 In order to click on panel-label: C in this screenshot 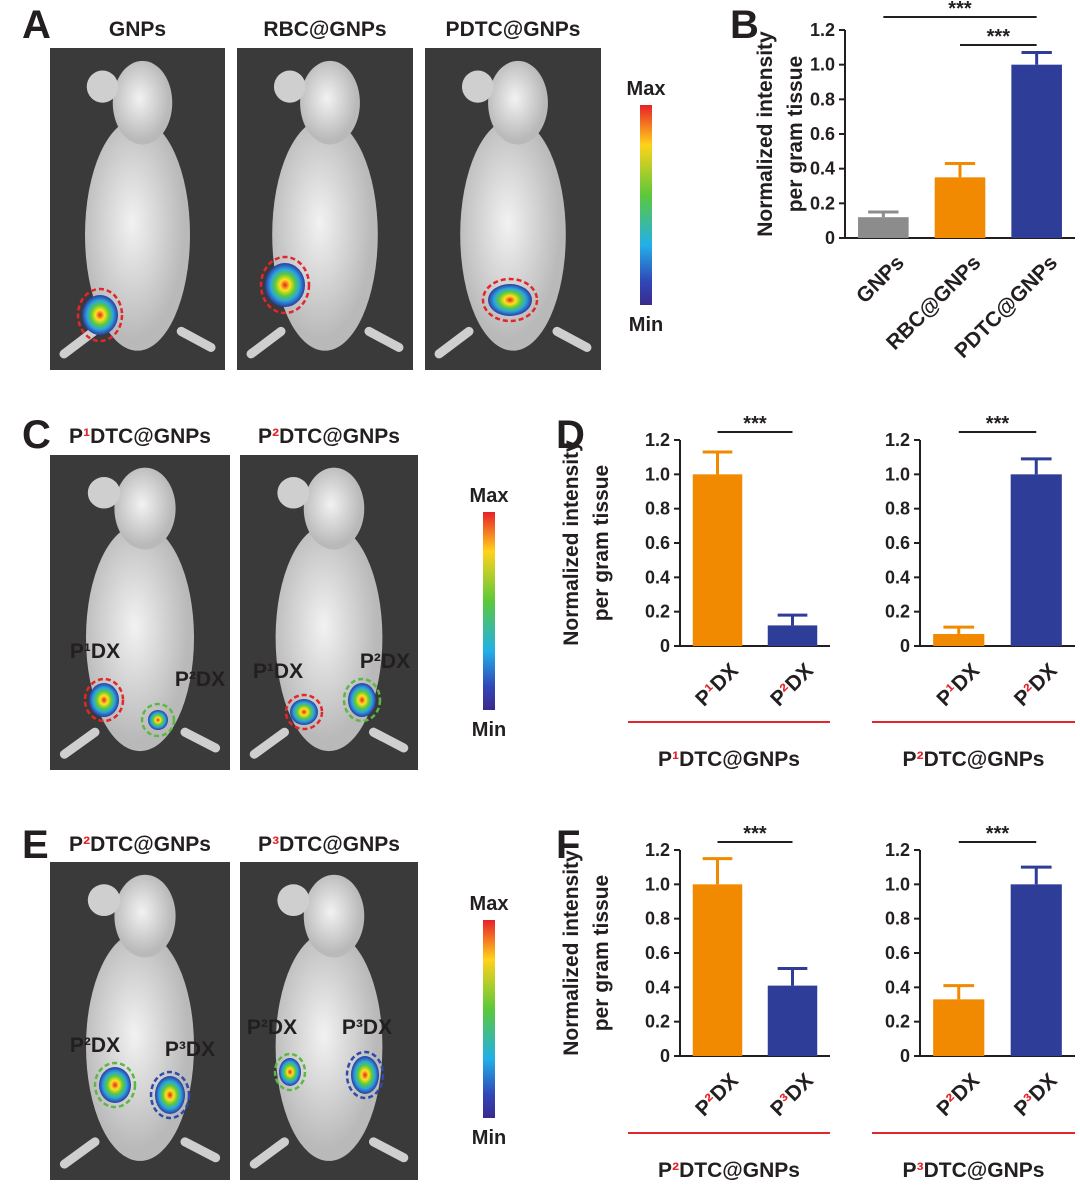, I will do `click(36, 435)`.